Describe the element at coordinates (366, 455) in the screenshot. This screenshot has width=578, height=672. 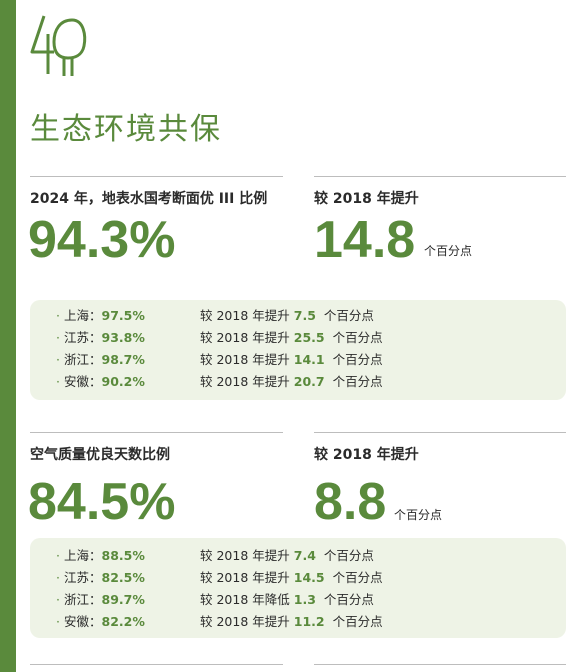
I see `compare-label-air: 较 2018 年提升` at that location.